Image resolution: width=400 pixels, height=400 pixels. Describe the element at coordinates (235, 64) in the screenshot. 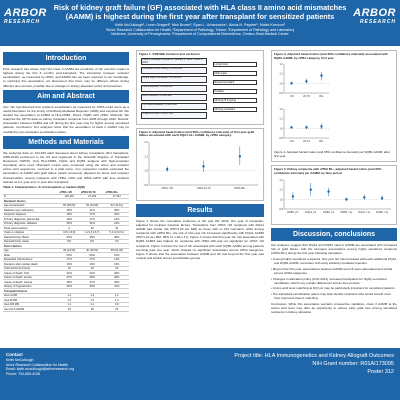

I see `strobe-exclusion-box: Living donor` at that location.